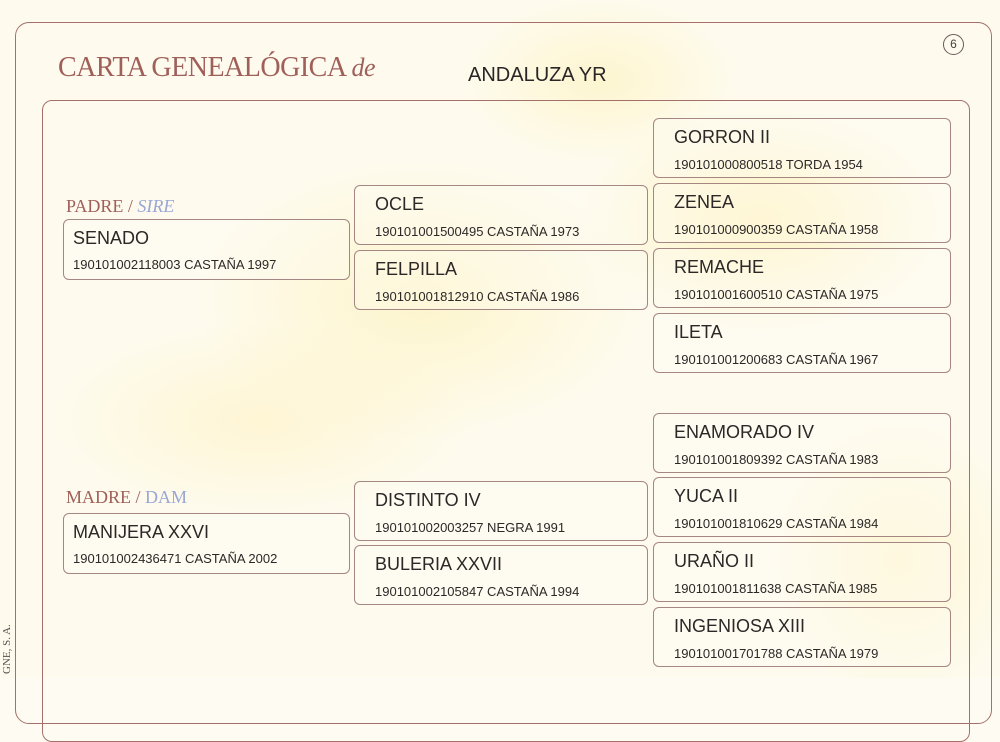  Describe the element at coordinates (776, 588) in the screenshot. I see `horse-info: 190101001811638 CASTAÑA 1985` at that location.